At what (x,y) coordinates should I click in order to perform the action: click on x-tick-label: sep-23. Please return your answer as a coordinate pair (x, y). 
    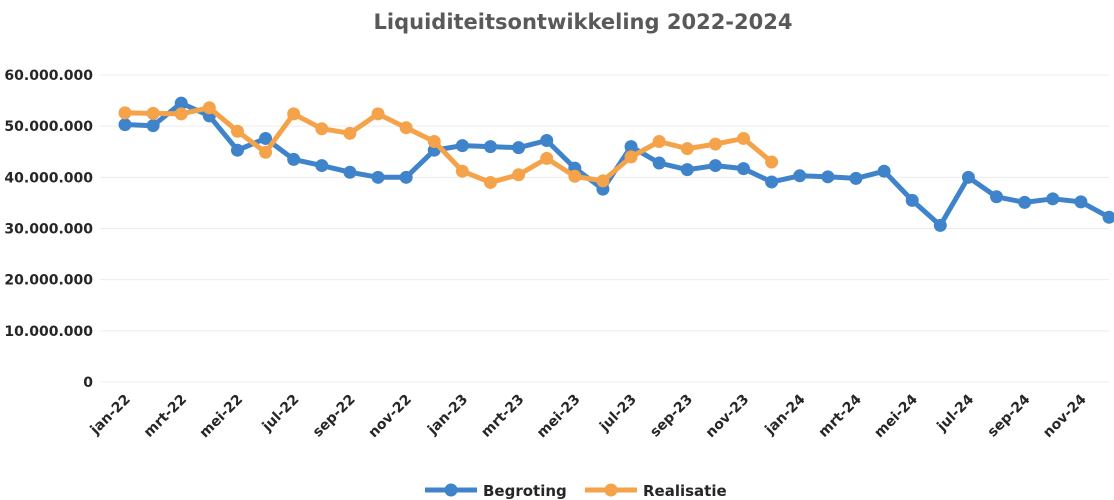
    Looking at the image, I should click on (671, 416).